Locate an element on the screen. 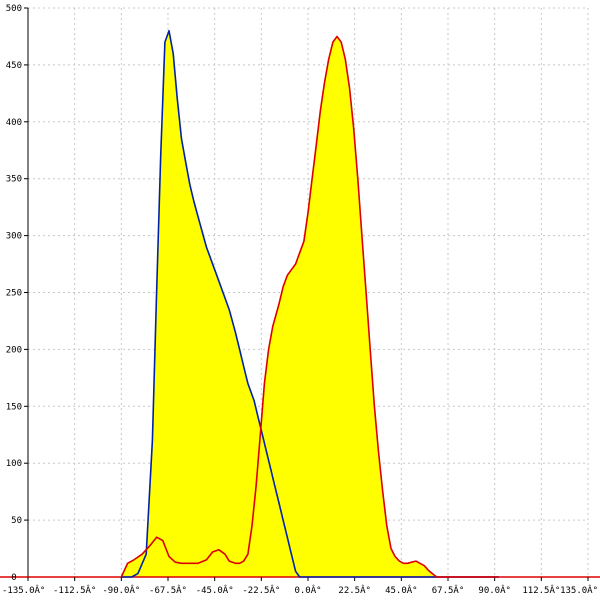 This screenshot has height=600, width=600. y-tick-label-4: 250 is located at coordinates (14, 294).